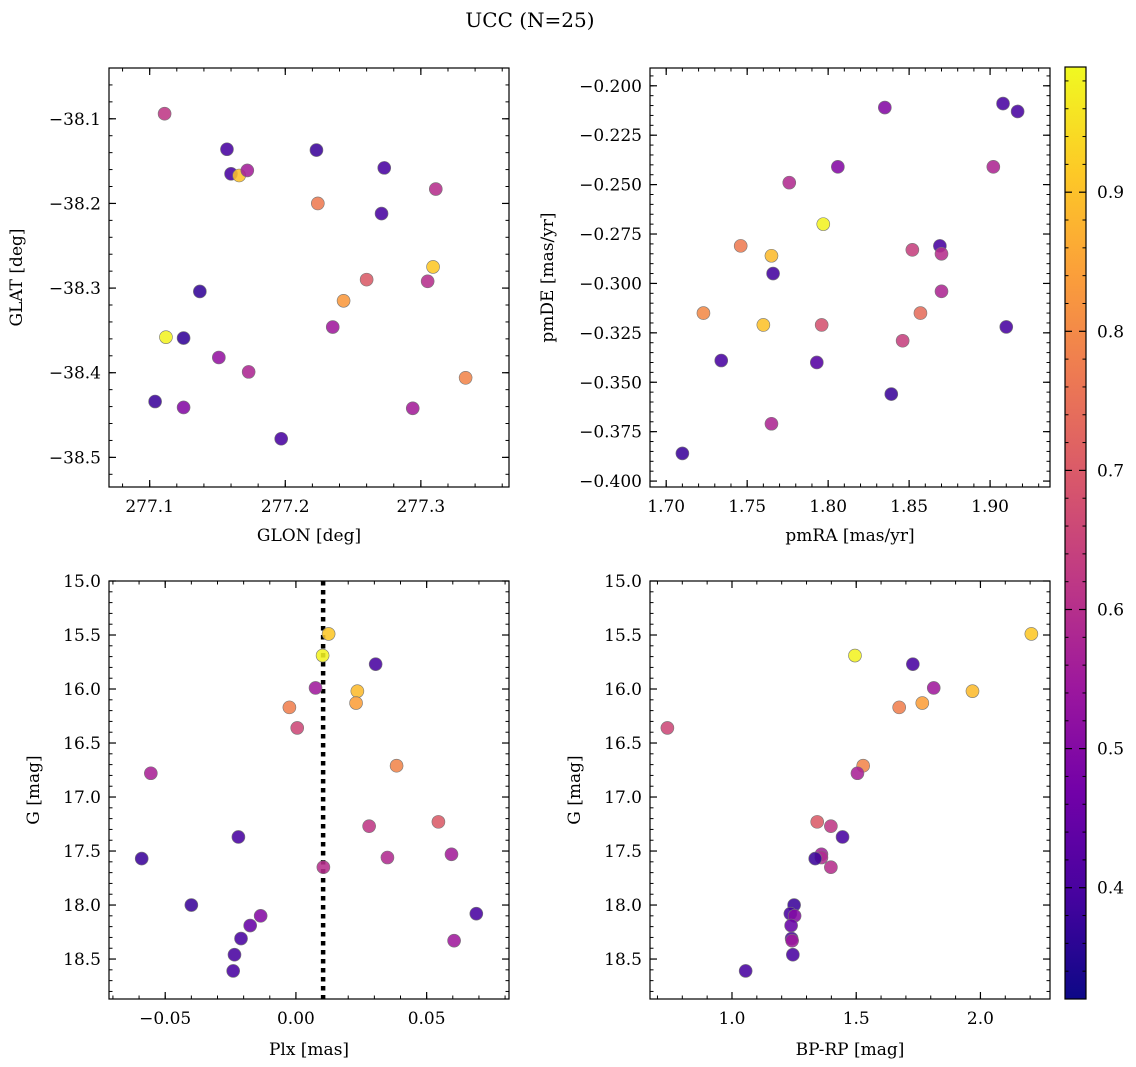 The image size is (1136, 1067). What do you see at coordinates (165, 1019) in the screenshot?
I see `x-tick-label: −0.05` at bounding box center [165, 1019].